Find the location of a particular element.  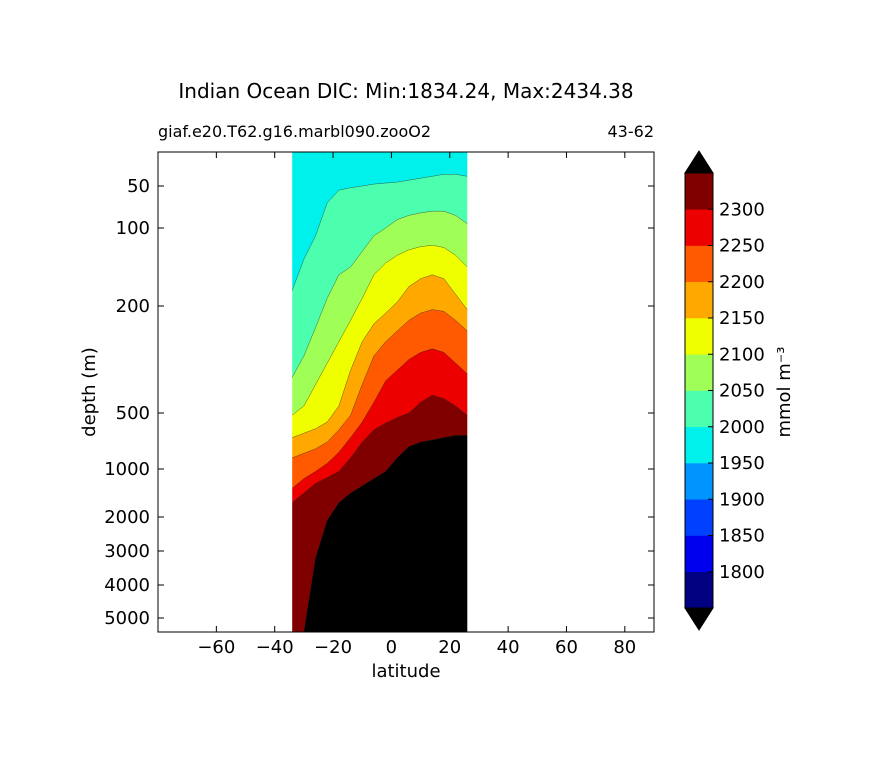

colorbar-segment-1950 is located at coordinates (699, 445).